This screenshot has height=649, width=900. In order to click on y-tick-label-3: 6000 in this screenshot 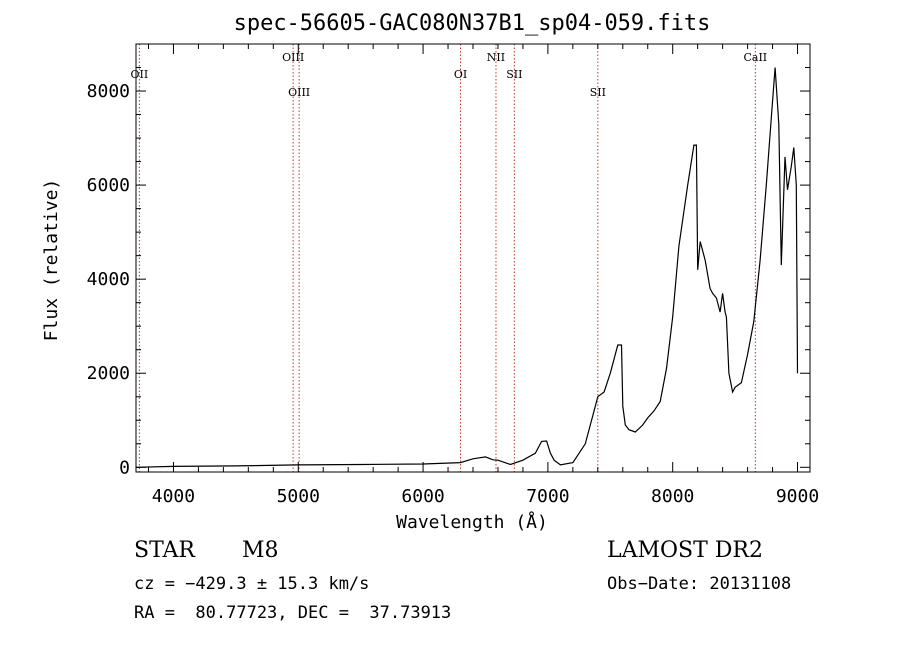, I will do `click(108, 185)`.